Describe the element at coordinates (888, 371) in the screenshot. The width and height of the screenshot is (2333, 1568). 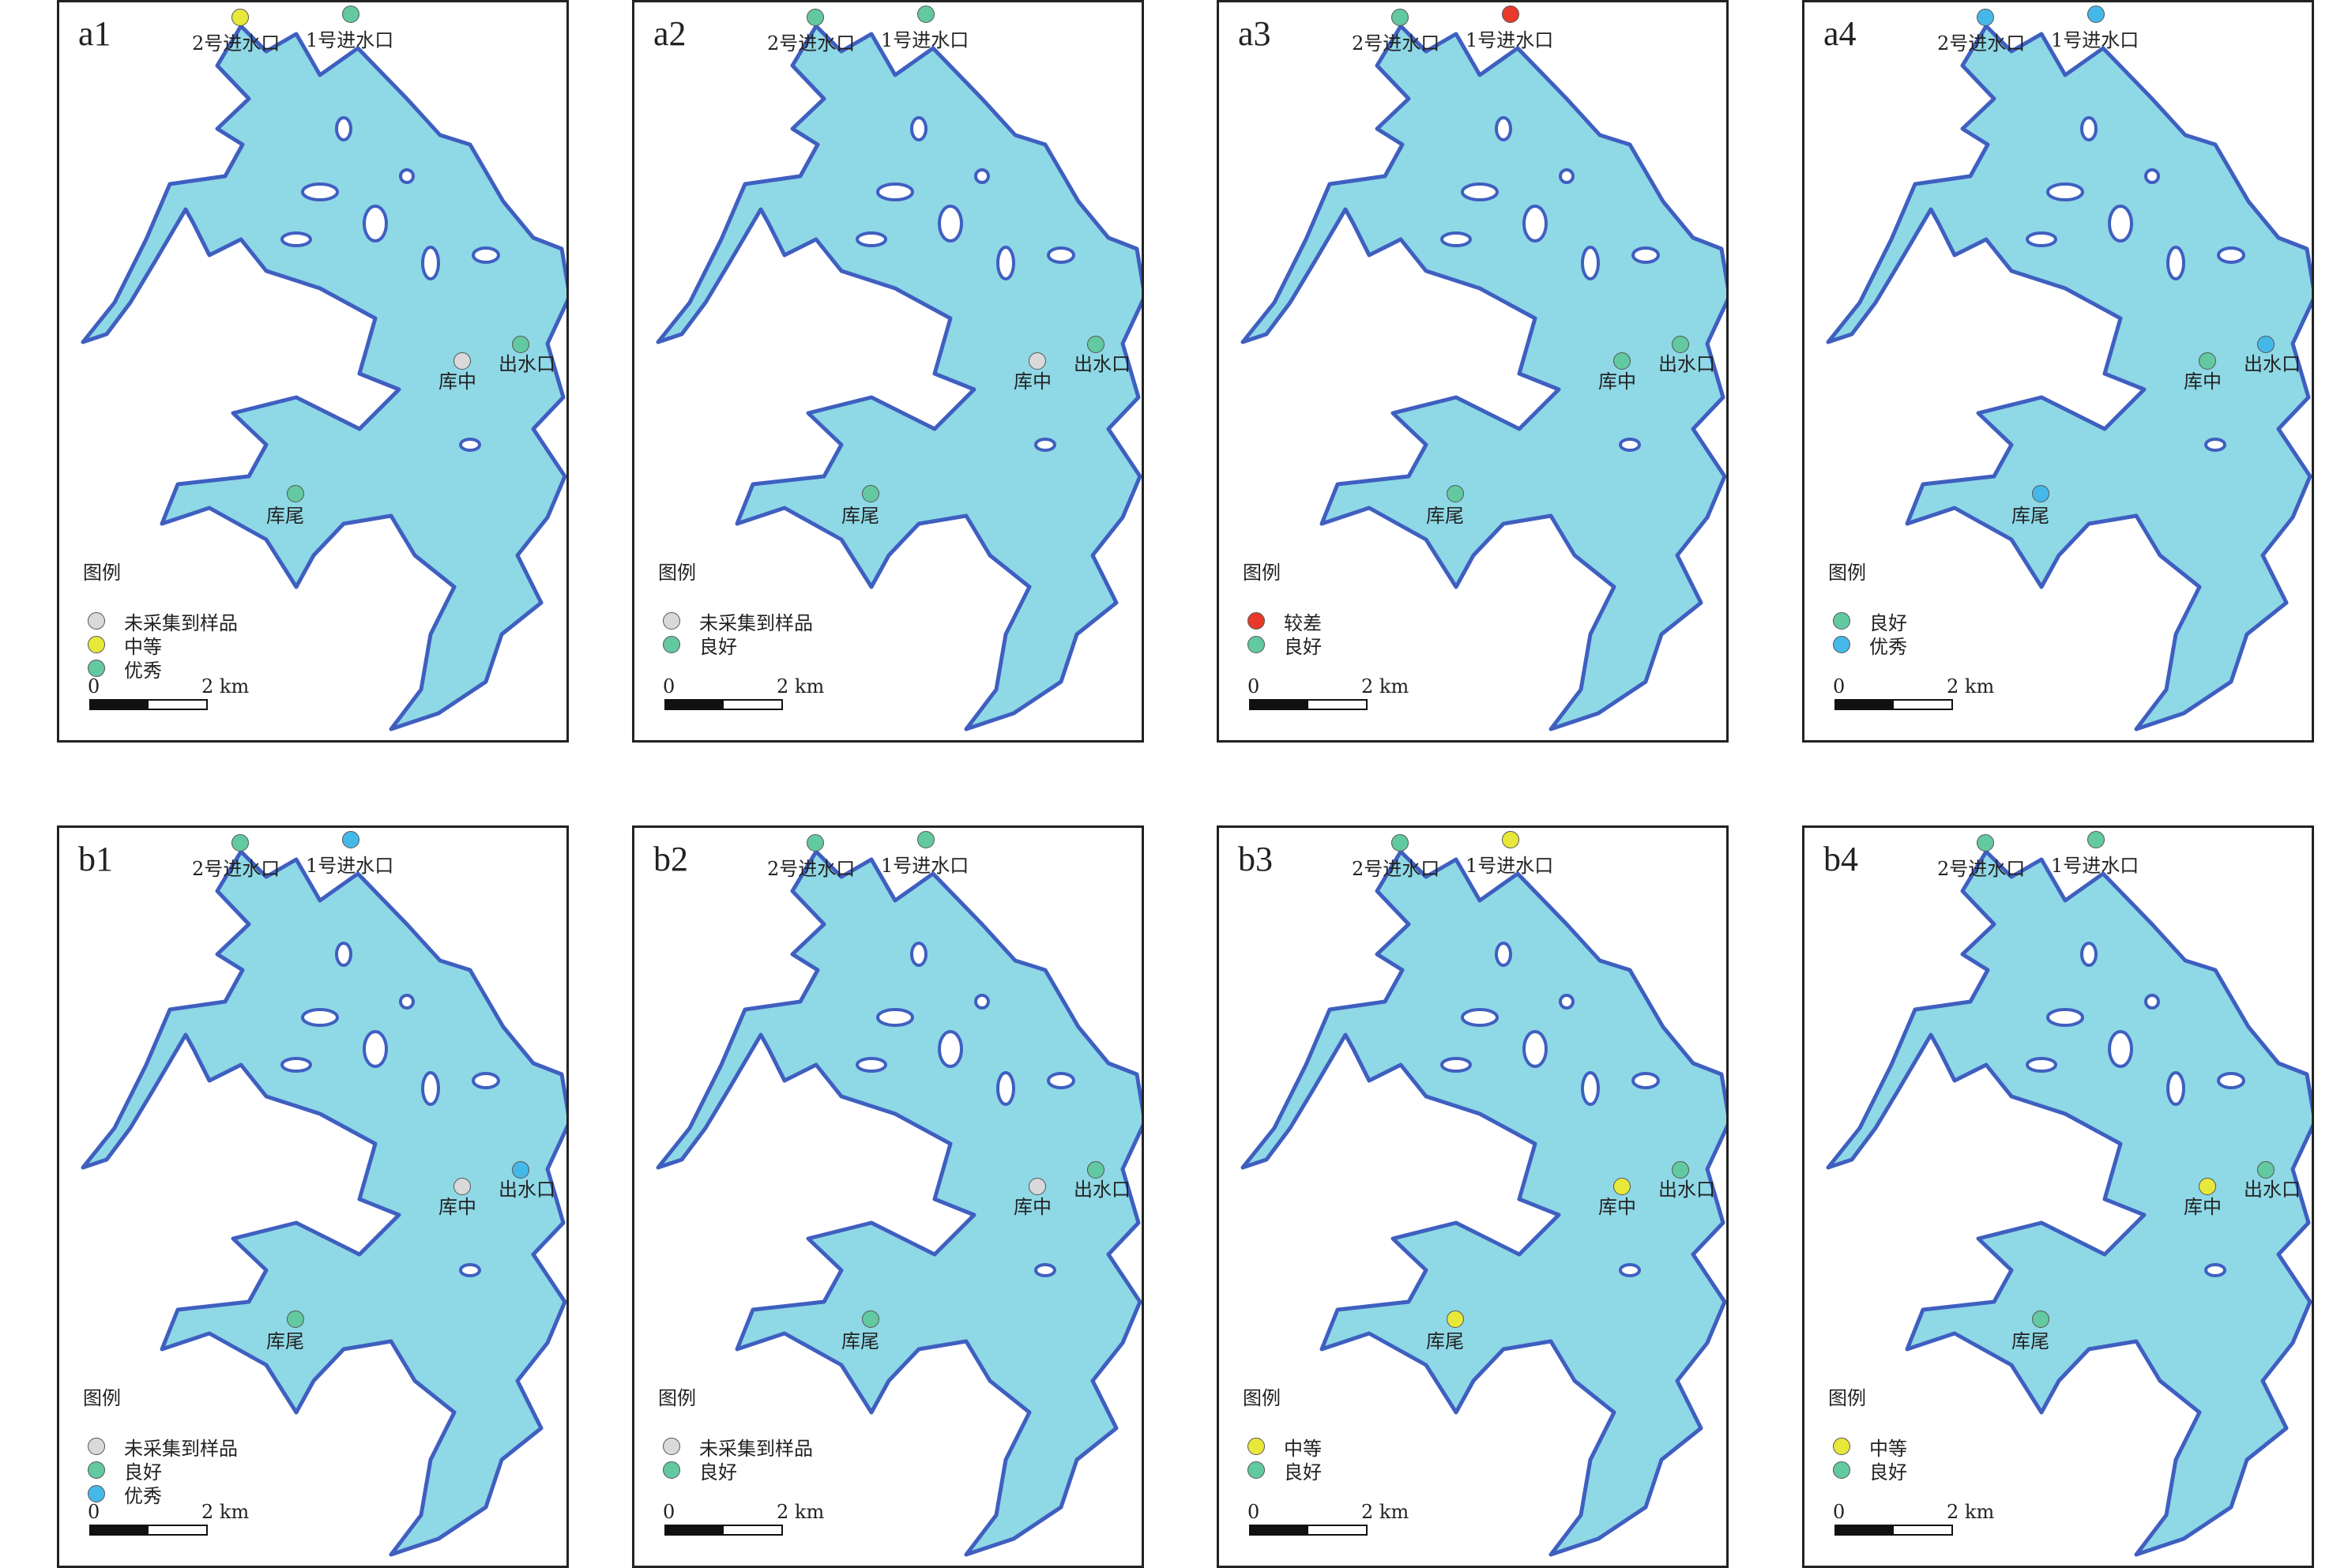
I see `map-panel-a2: a2 2号进水口 1号进水口 库中 出水口 库尾 图例 未采集到样品 良好 0 2 km` at that location.